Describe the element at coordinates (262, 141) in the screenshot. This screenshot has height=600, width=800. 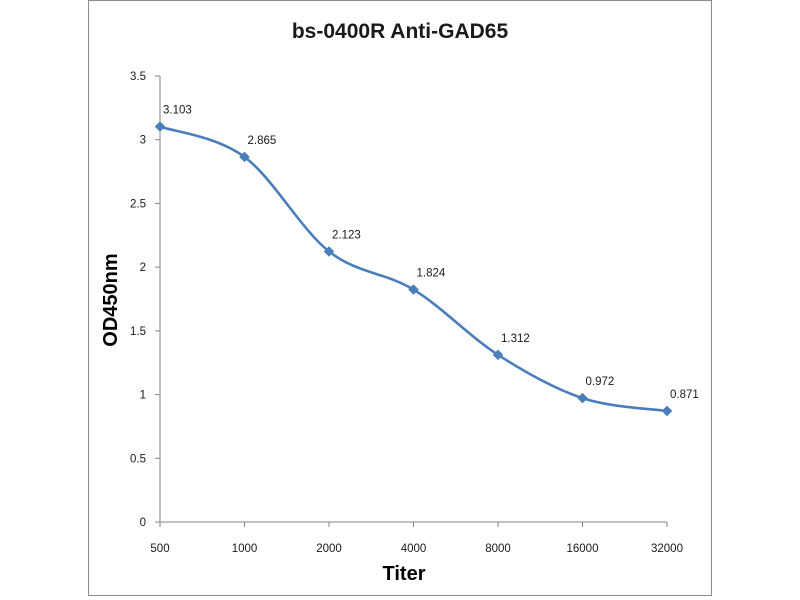
I see `data-label: 2.865` at that location.